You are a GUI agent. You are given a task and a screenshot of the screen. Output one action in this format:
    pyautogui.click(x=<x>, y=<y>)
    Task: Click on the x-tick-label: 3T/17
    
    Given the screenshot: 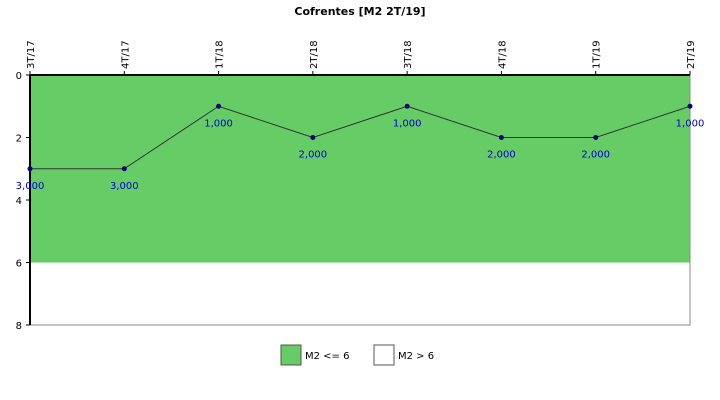 What is the action you would take?
    pyautogui.click(x=31, y=54)
    